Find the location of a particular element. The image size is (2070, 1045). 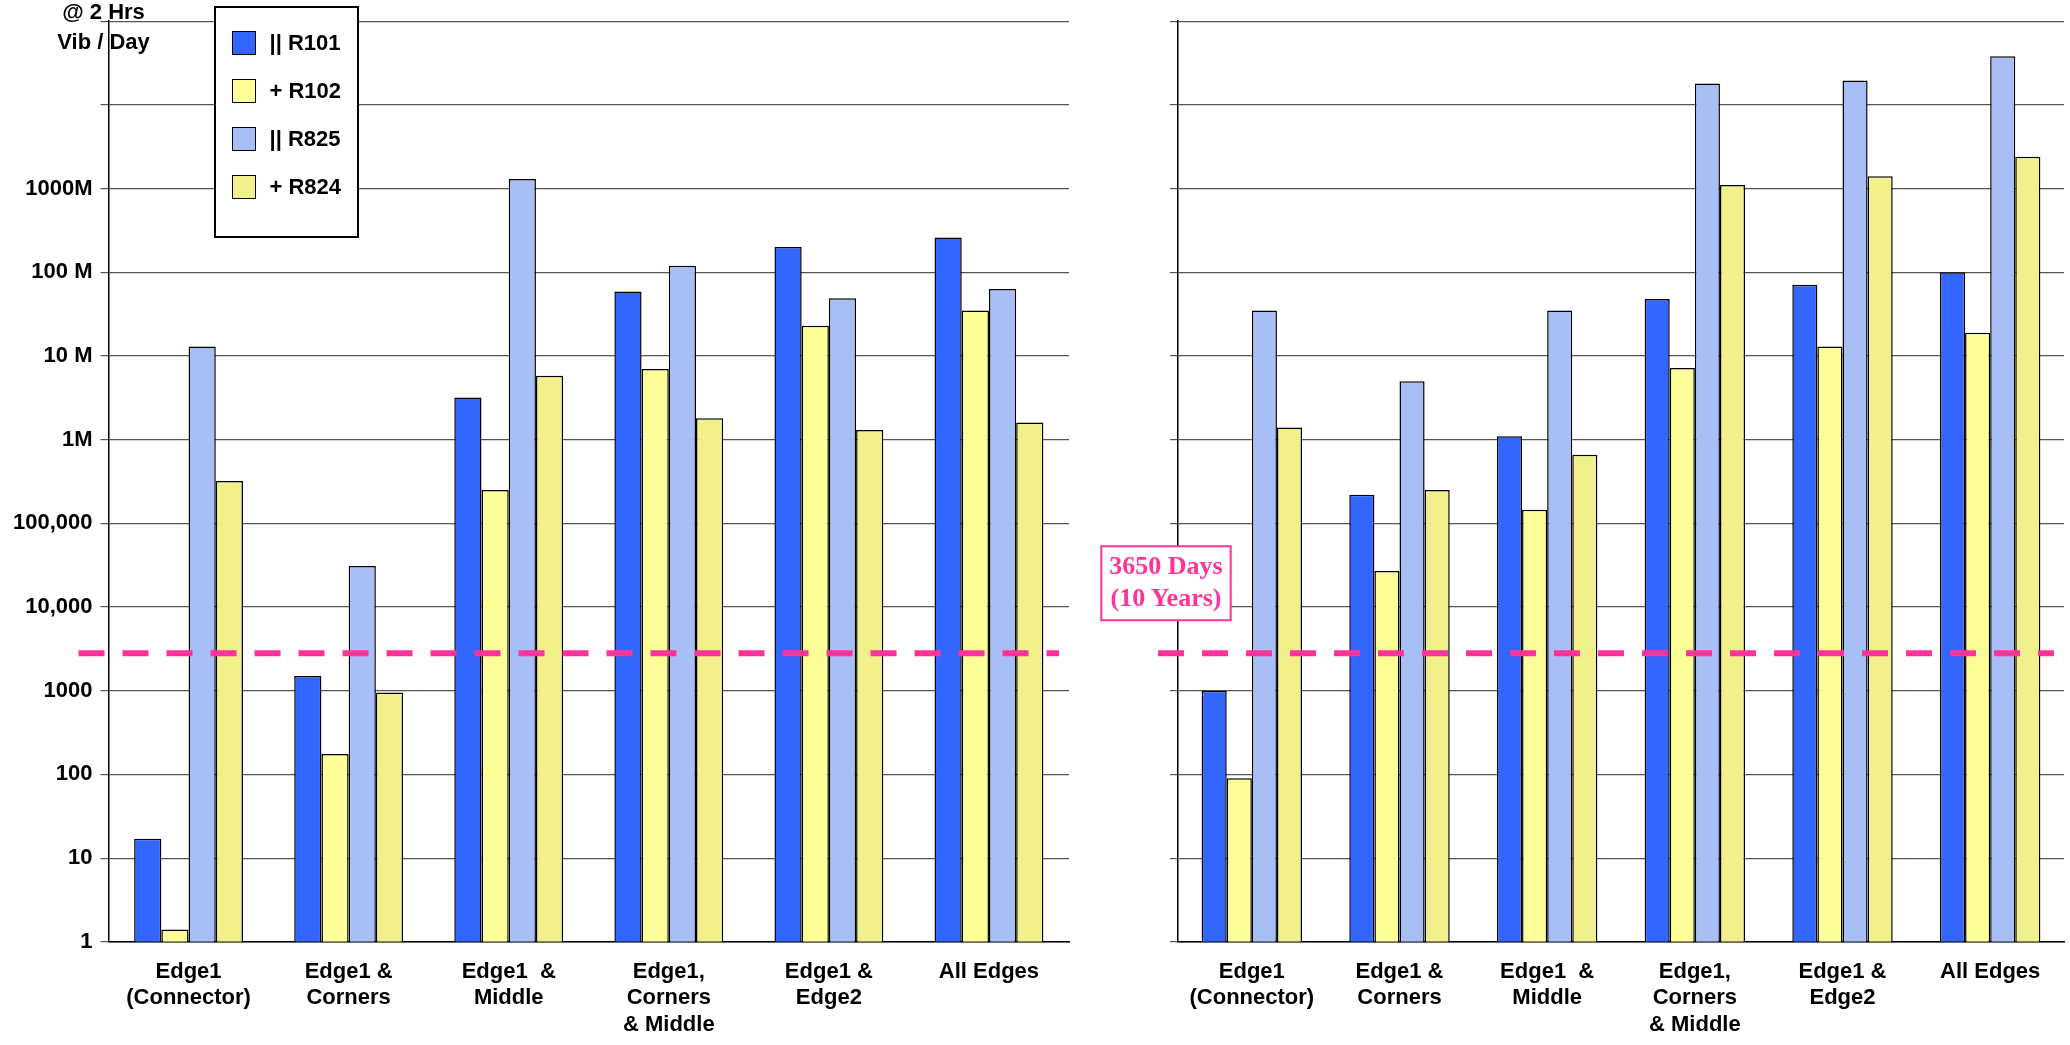

y-tick-label: 10 M is located at coordinates (68, 355).